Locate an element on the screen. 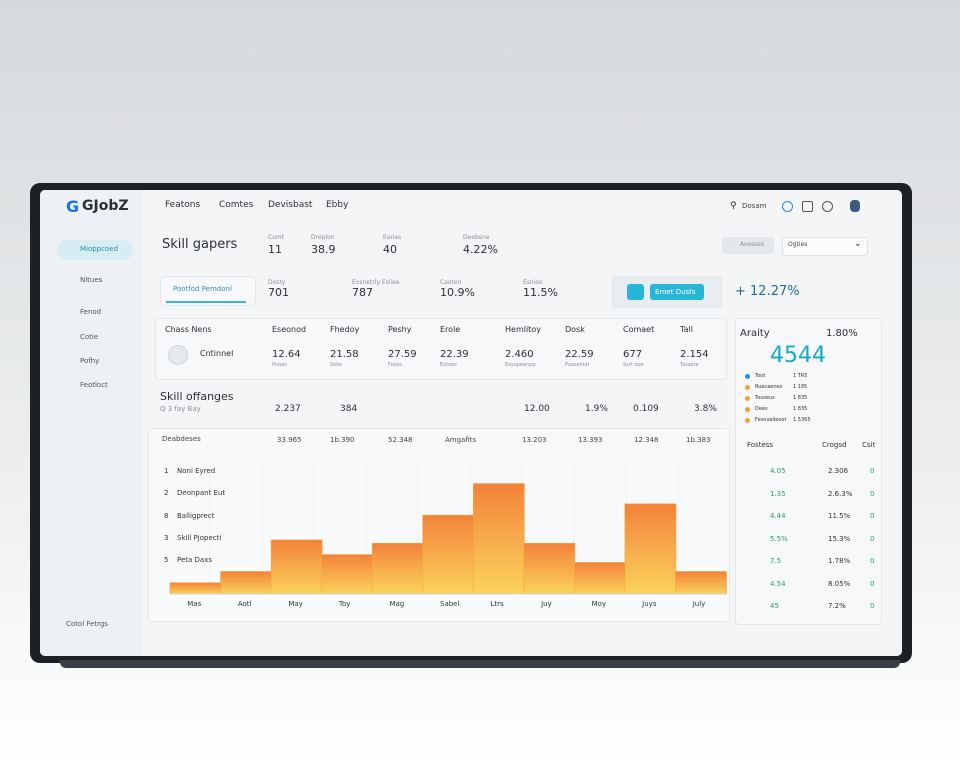 The width and height of the screenshot is (960, 768). right-cell: 4.05 is located at coordinates (778, 471).